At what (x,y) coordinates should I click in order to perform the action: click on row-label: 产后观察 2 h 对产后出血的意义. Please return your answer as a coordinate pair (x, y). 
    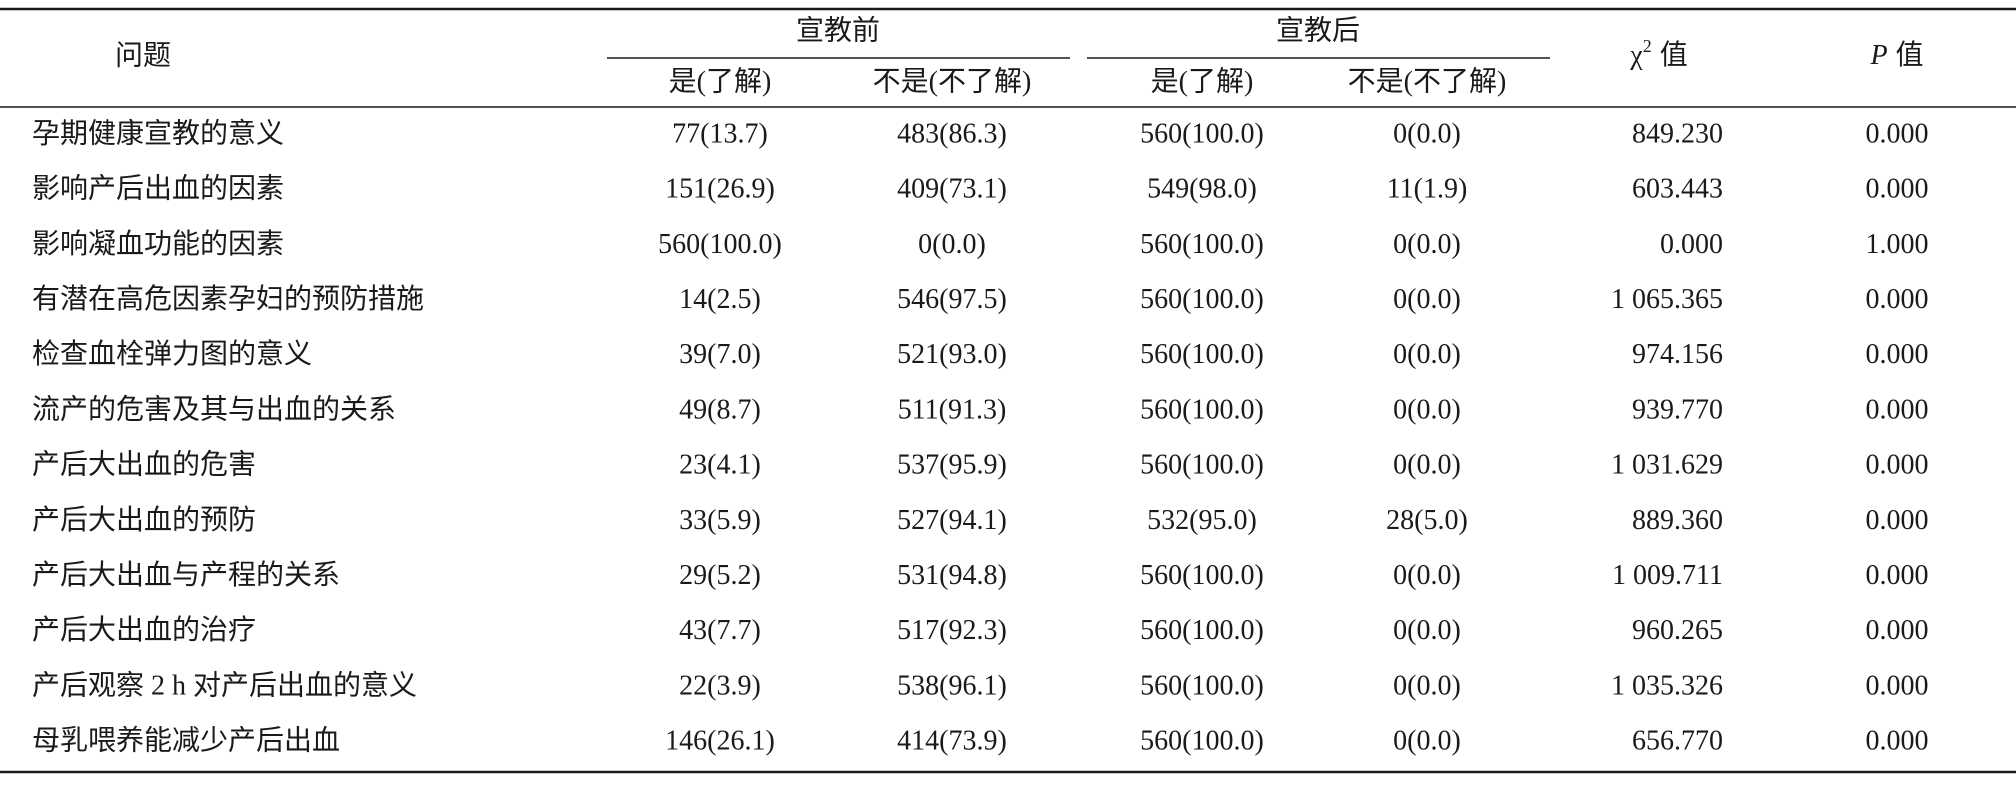
    Looking at the image, I should click on (224, 685).